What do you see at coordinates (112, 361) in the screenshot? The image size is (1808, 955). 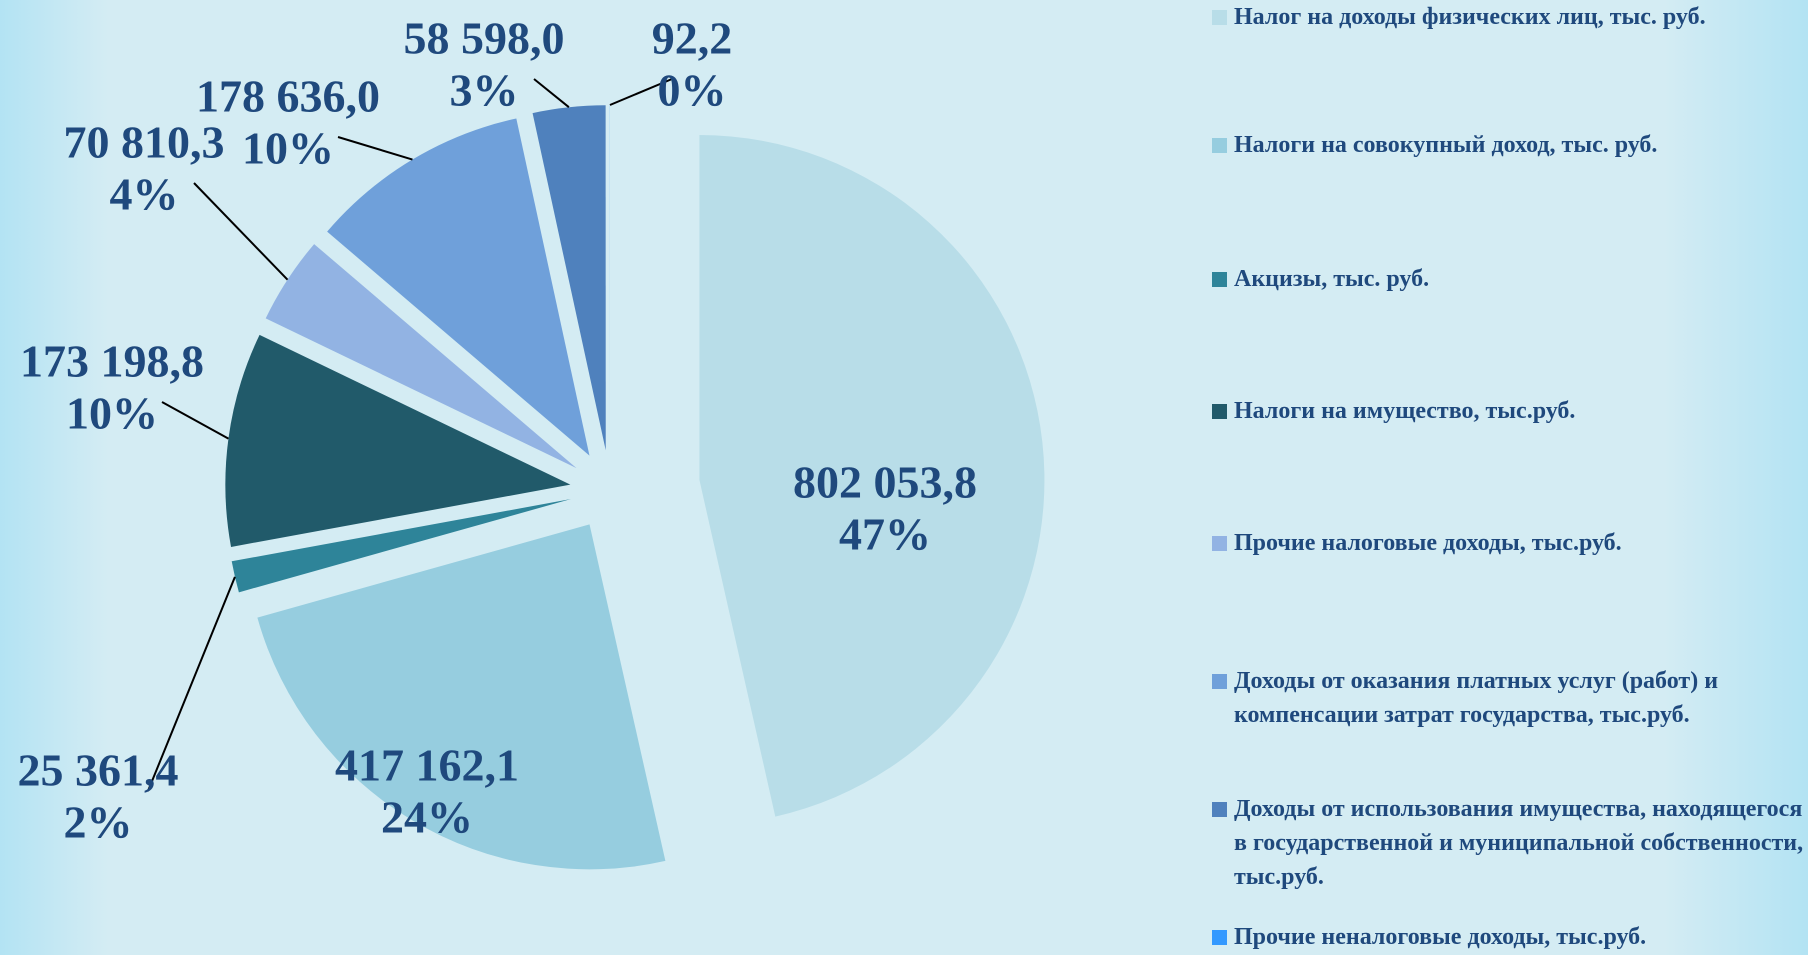 I see `value-label: 173 198,8` at bounding box center [112, 361].